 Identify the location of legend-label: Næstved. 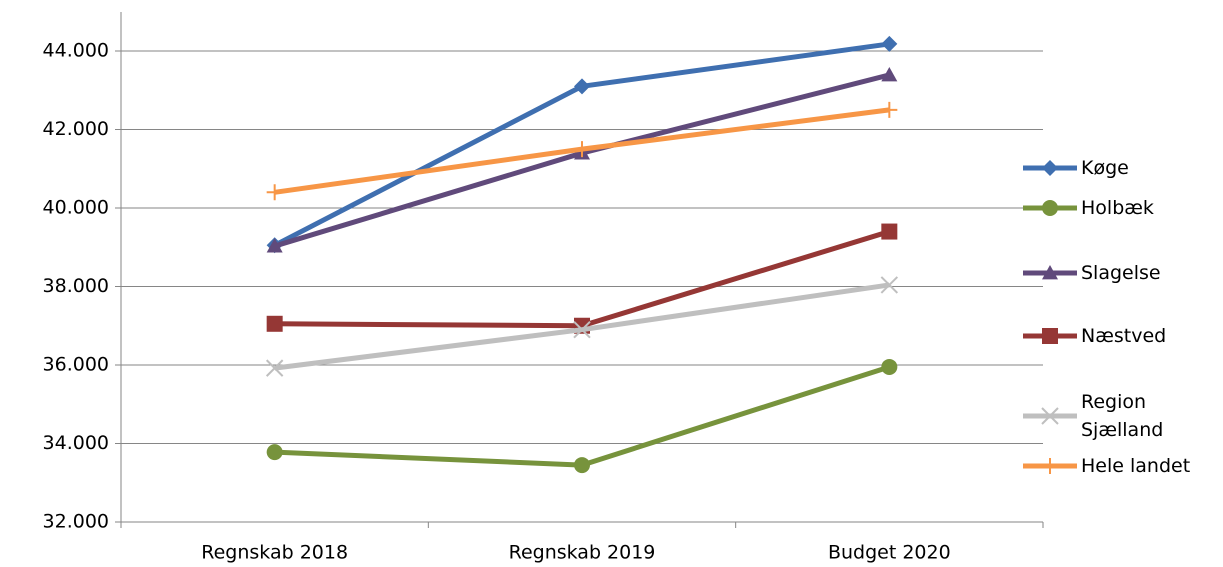
(1124, 336).